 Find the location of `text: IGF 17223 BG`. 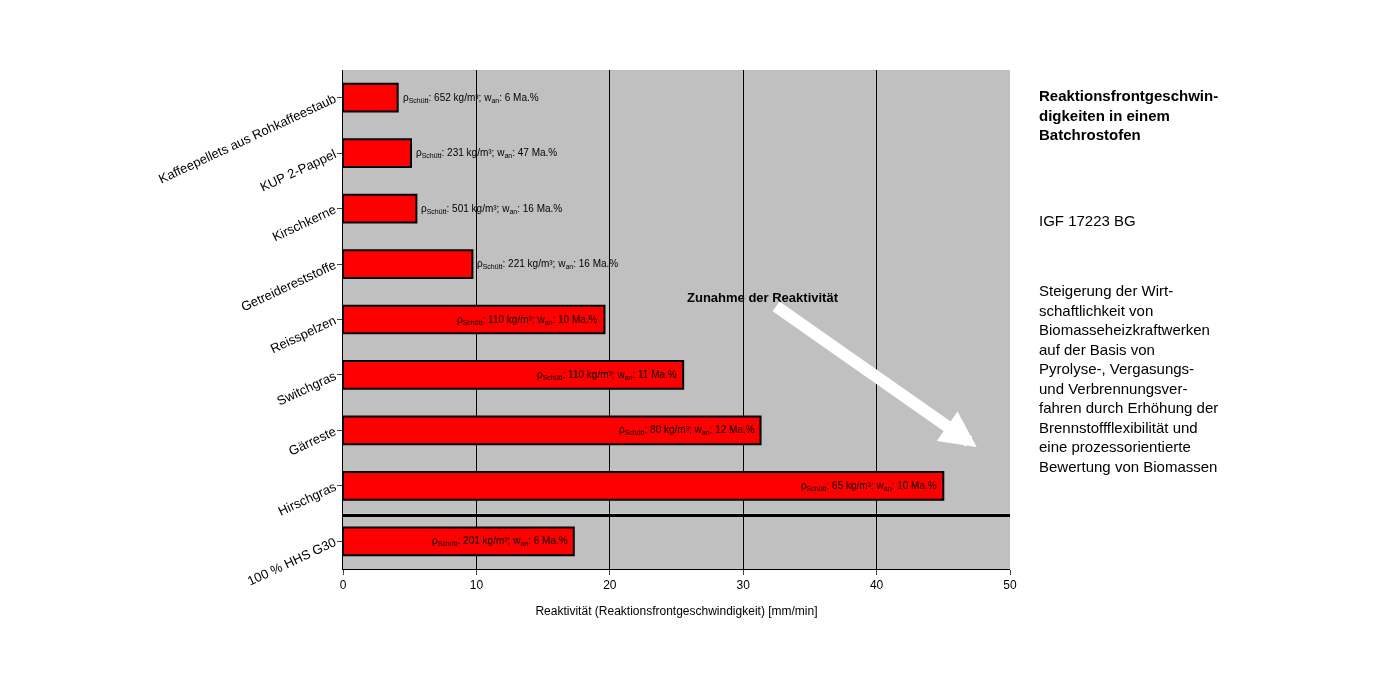

text: IGF 17223 BG is located at coordinates (1087, 220).